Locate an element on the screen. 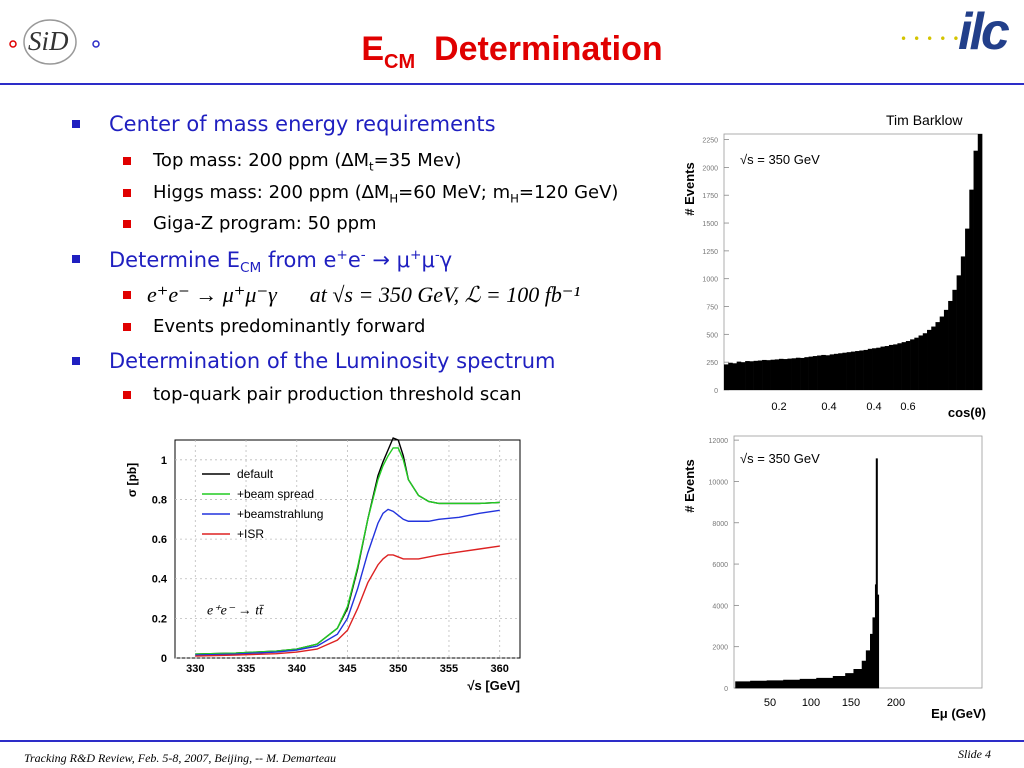  x-tick-label: 0.6 is located at coordinates (907, 407).